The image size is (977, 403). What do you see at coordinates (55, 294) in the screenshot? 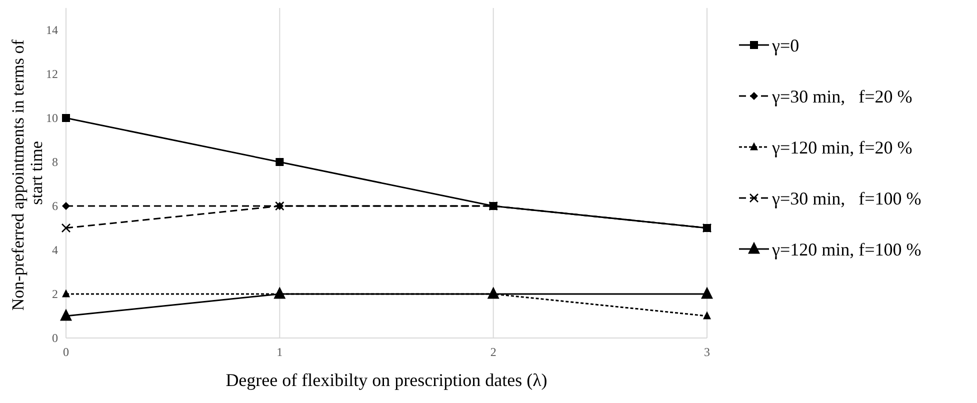
I see `y-tick-label: 2` at bounding box center [55, 294].